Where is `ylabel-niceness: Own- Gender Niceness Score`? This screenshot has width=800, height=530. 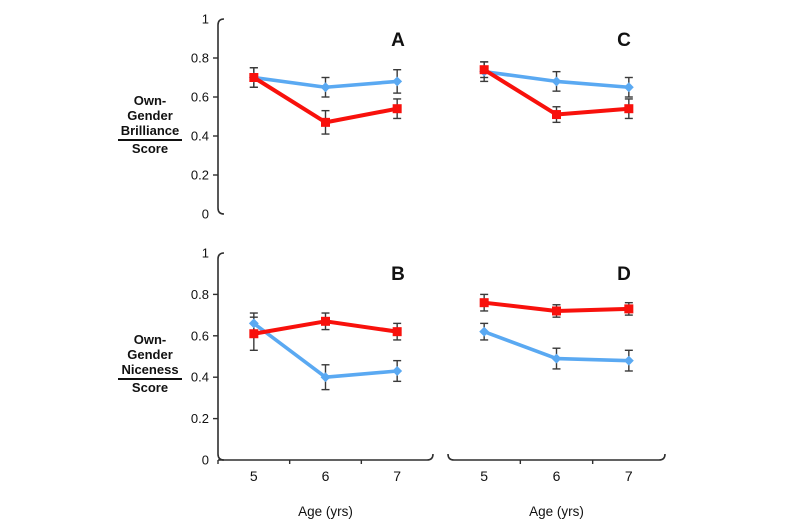 ylabel-niceness: Own- Gender Niceness Score is located at coordinates (150, 363).